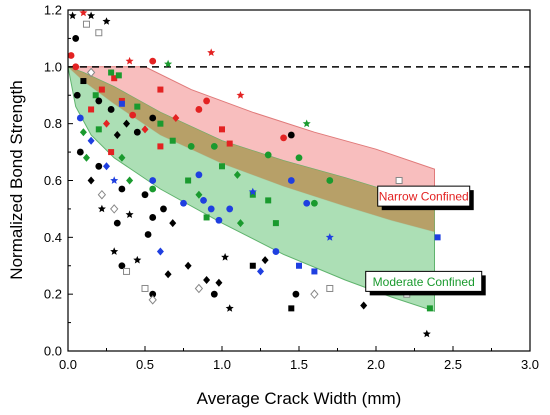  Describe the element at coordinates (425, 283) in the screenshot. I see `moderate-confined-label-box: Moderate Confined` at that location.